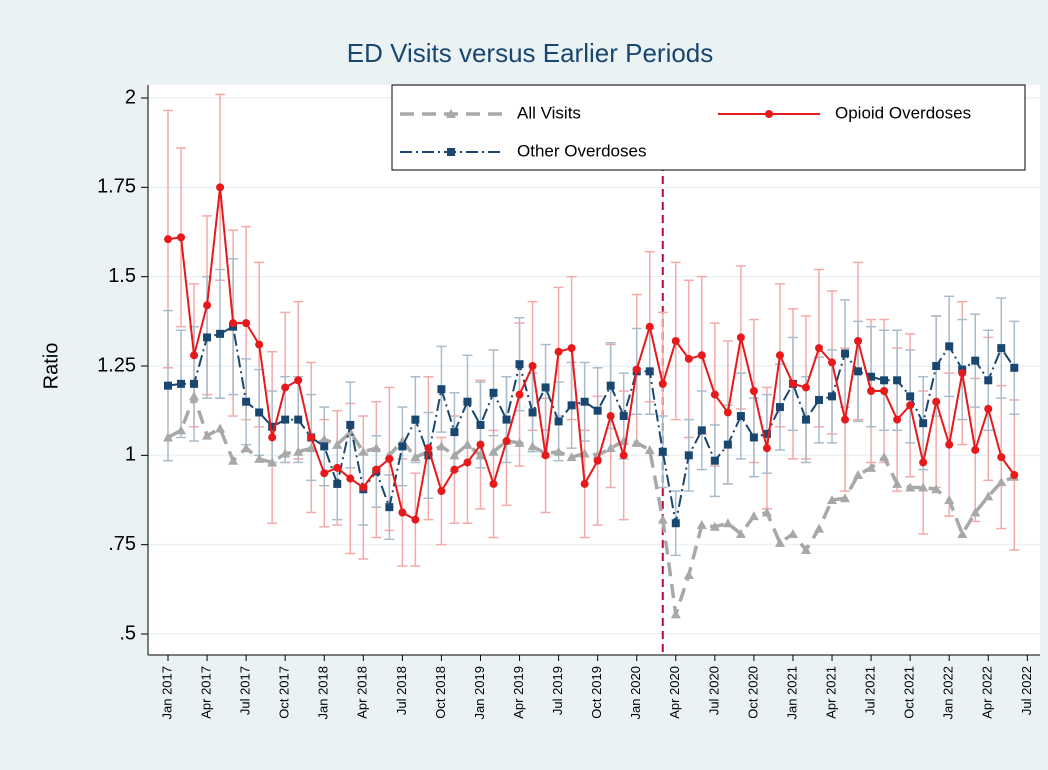  I want to click on legend-label: Opioid Overdoses, so click(903, 112).